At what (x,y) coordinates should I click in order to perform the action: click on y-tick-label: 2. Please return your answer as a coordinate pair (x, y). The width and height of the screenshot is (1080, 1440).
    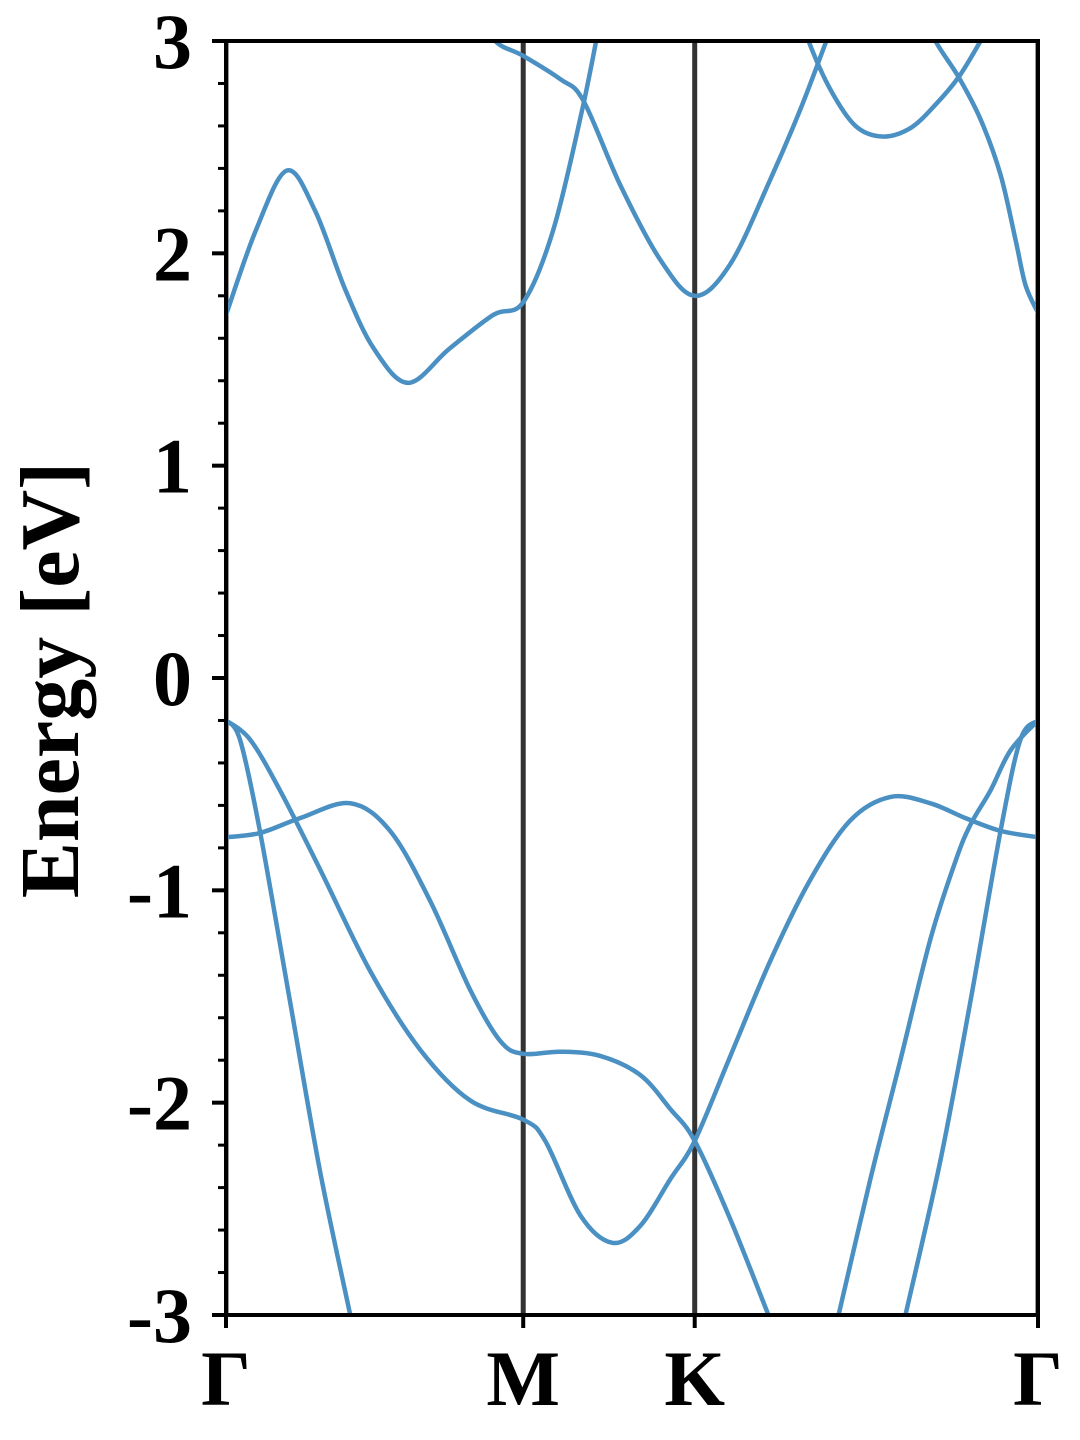
    Looking at the image, I should click on (172, 253).